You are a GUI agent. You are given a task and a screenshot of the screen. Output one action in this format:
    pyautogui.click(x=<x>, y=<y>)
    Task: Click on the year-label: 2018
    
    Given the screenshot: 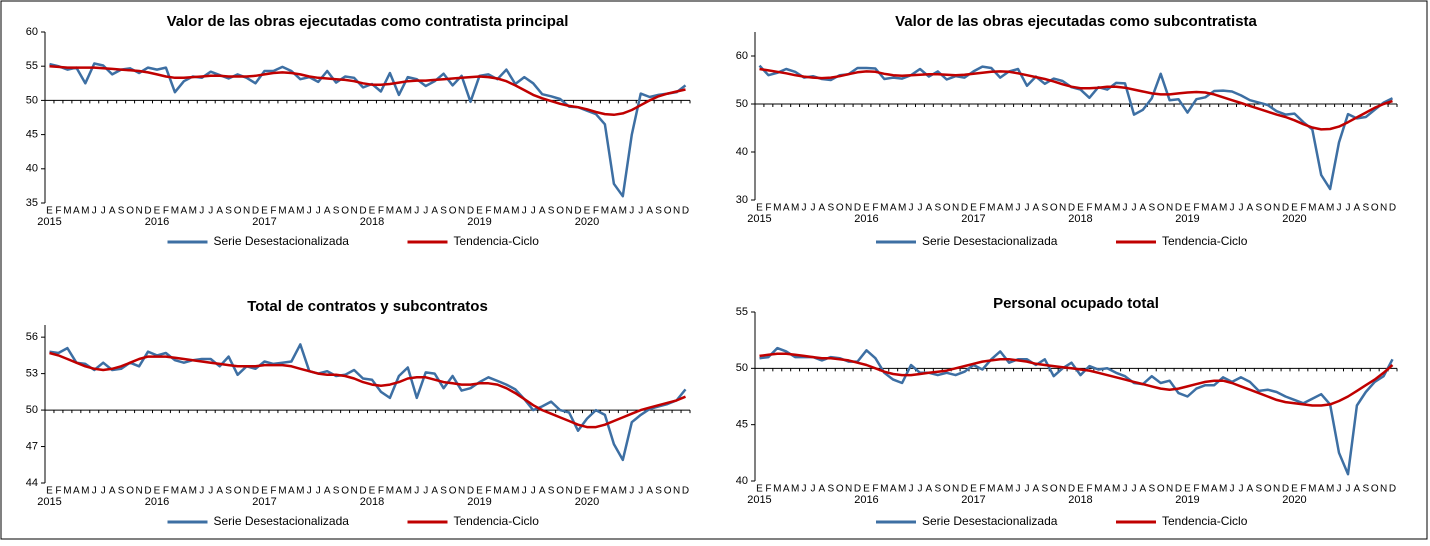 What is the action you would take?
    pyautogui.click(x=1080, y=219)
    